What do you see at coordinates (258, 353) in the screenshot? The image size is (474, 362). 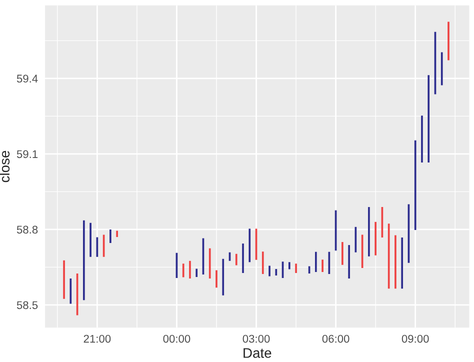 I see `x-axis-title: Date` at bounding box center [258, 353].